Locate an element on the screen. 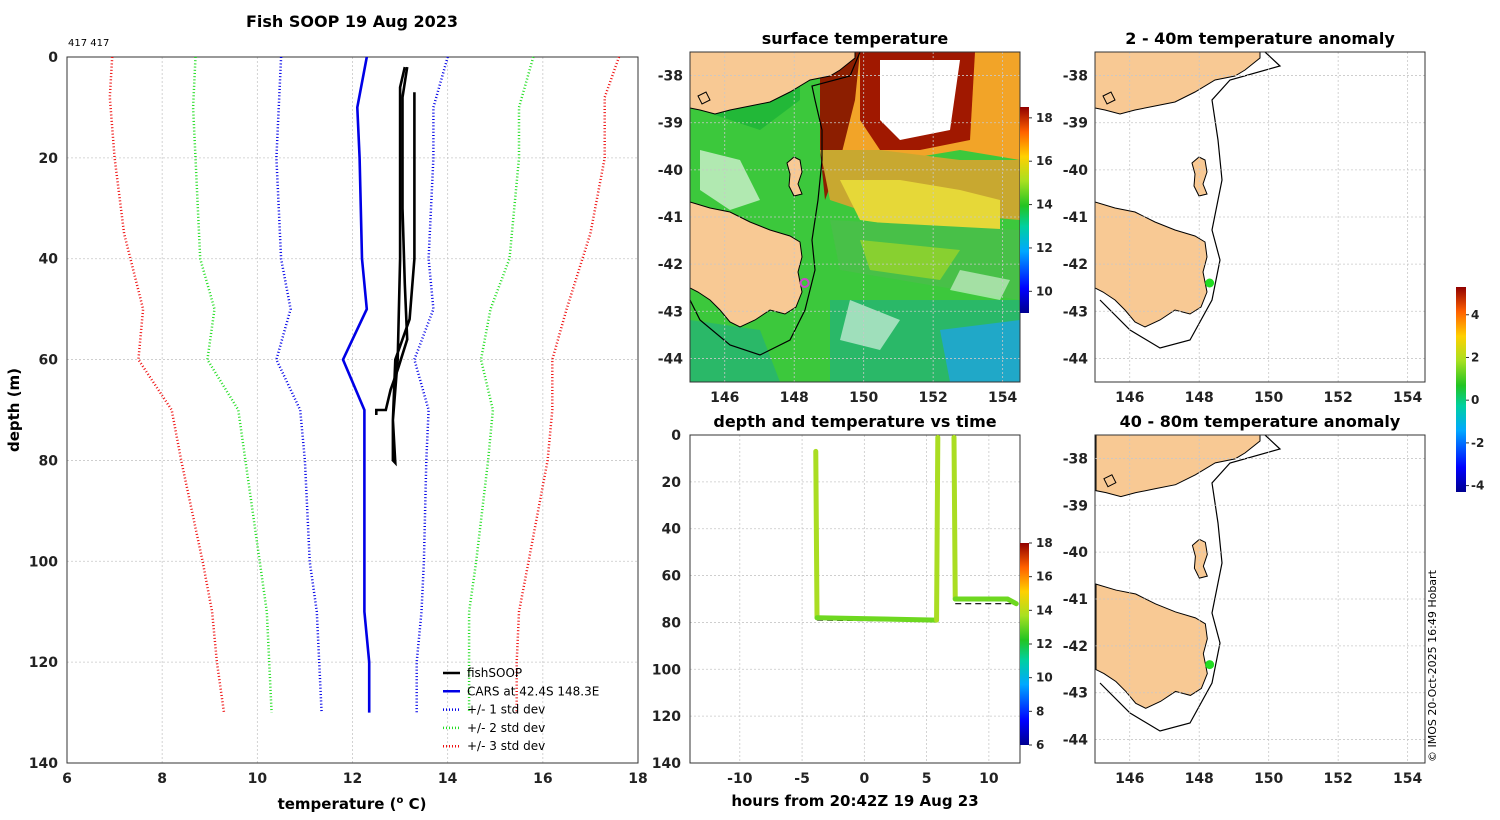 The width and height of the screenshot is (1500, 820). sst-map: surface temperature is located at coordinates (855, 217).